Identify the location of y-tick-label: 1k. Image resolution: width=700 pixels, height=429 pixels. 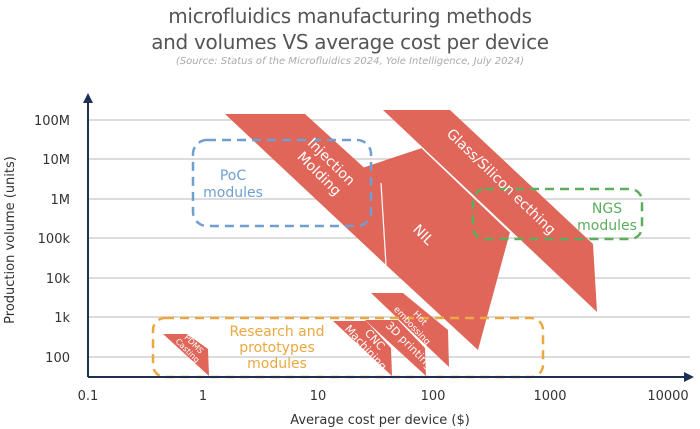
(62, 318).